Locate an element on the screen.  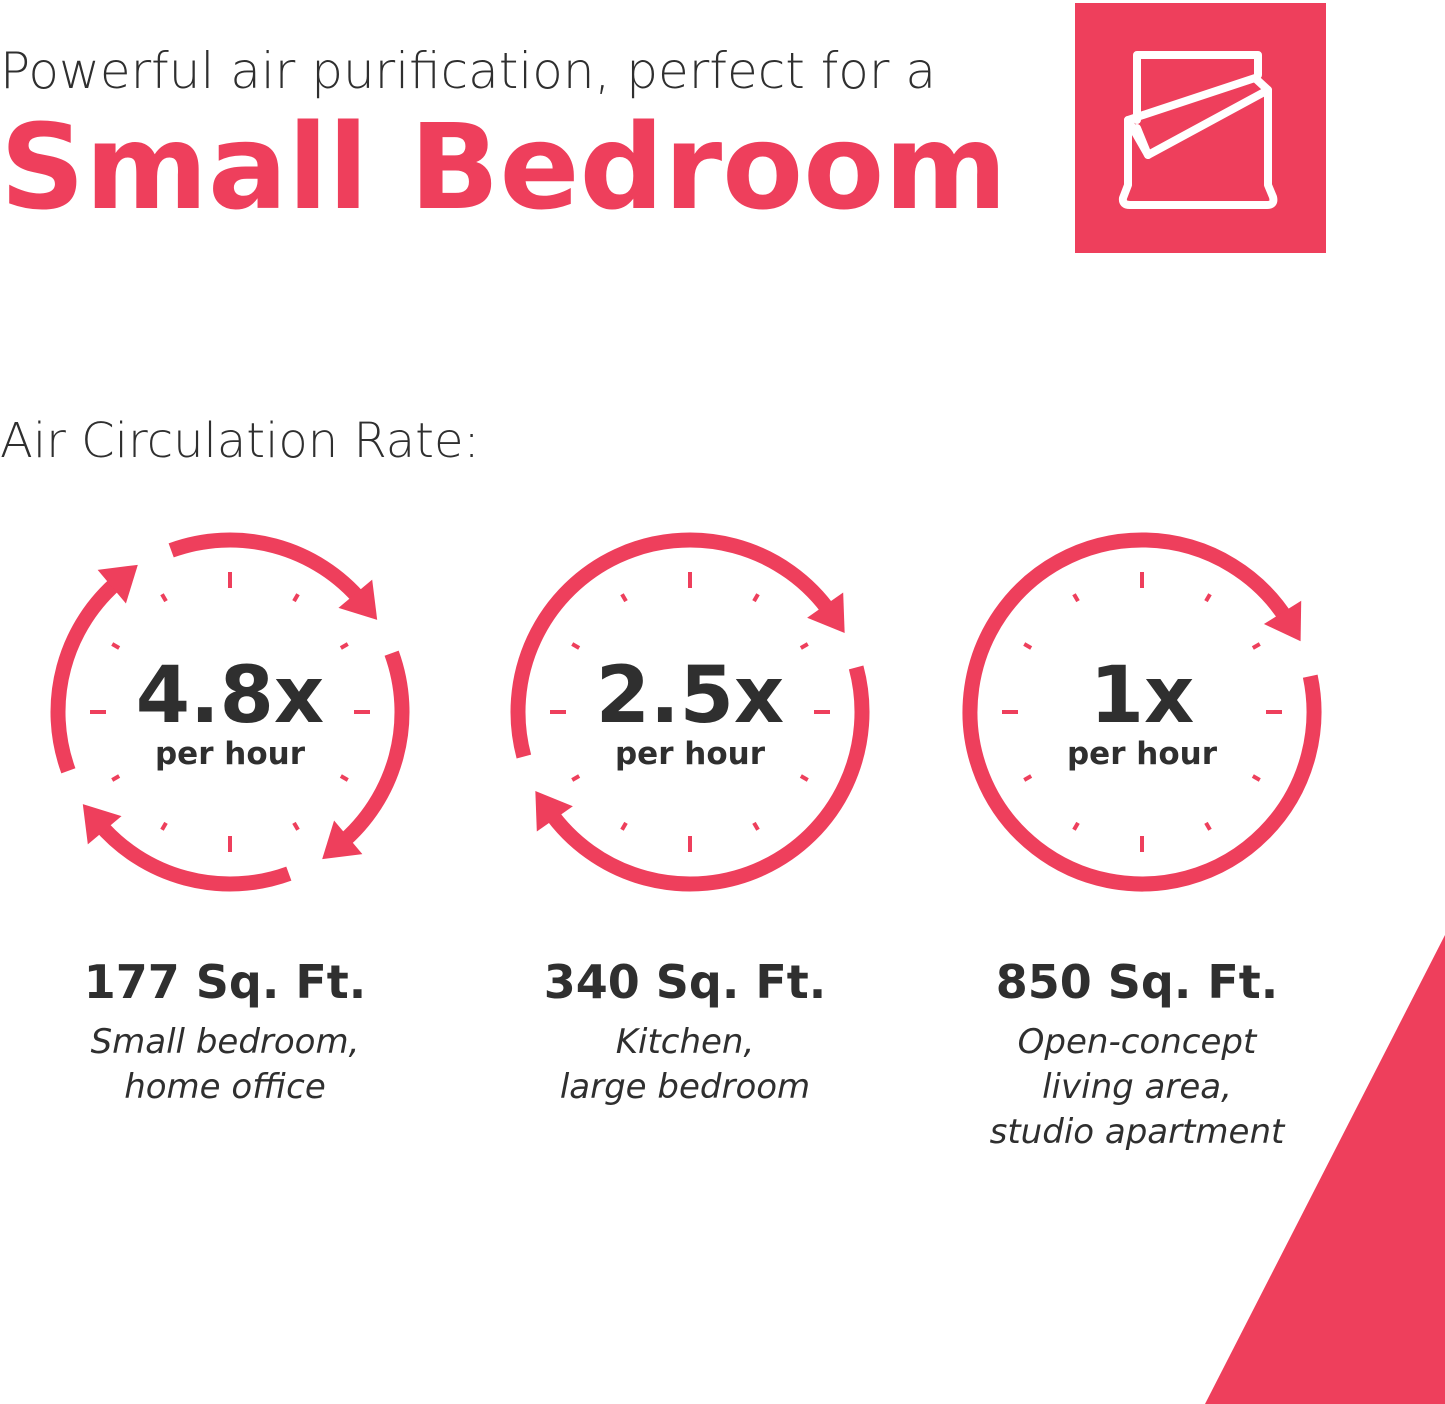
title: Small Bedroom is located at coordinates (503, 167).